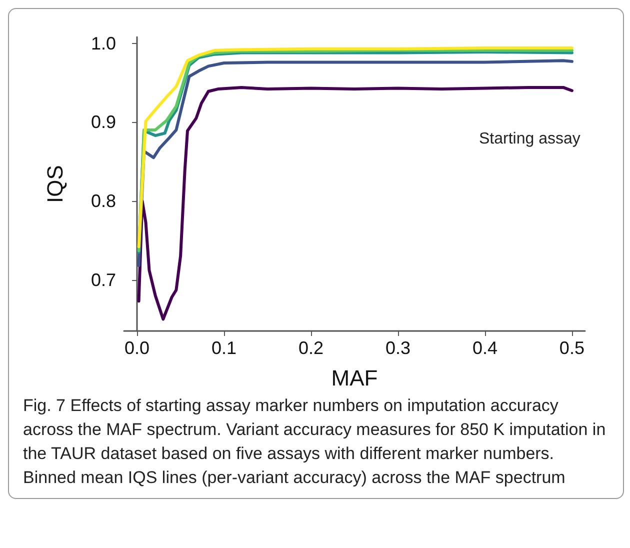 The height and width of the screenshot is (548, 630). What do you see at coordinates (224, 348) in the screenshot?
I see `x-tick-label: 0.1` at bounding box center [224, 348].